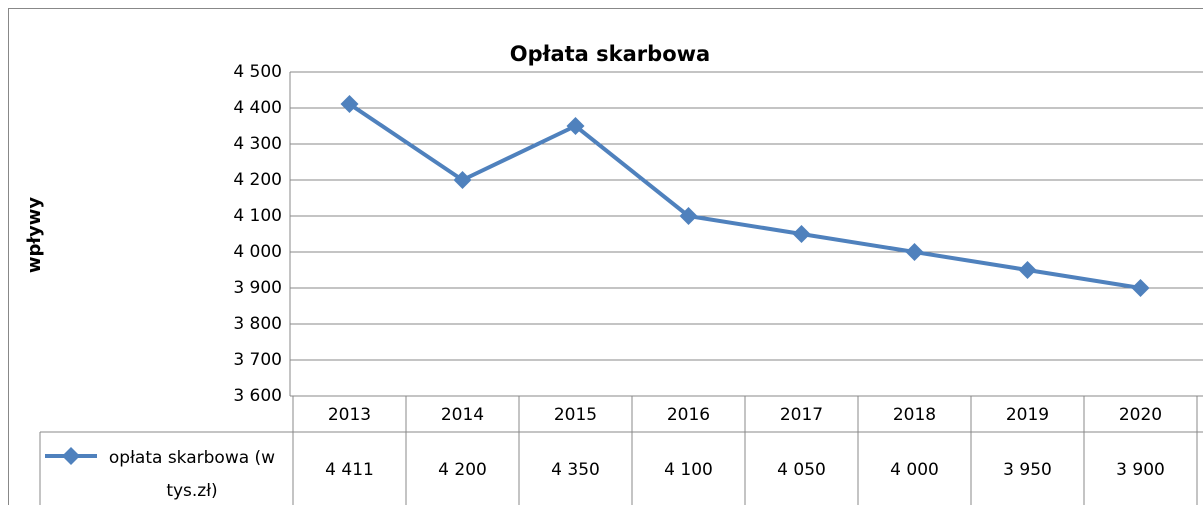  What do you see at coordinates (257, 360) in the screenshot?
I see `y-tick-label: 3 700` at bounding box center [257, 360].